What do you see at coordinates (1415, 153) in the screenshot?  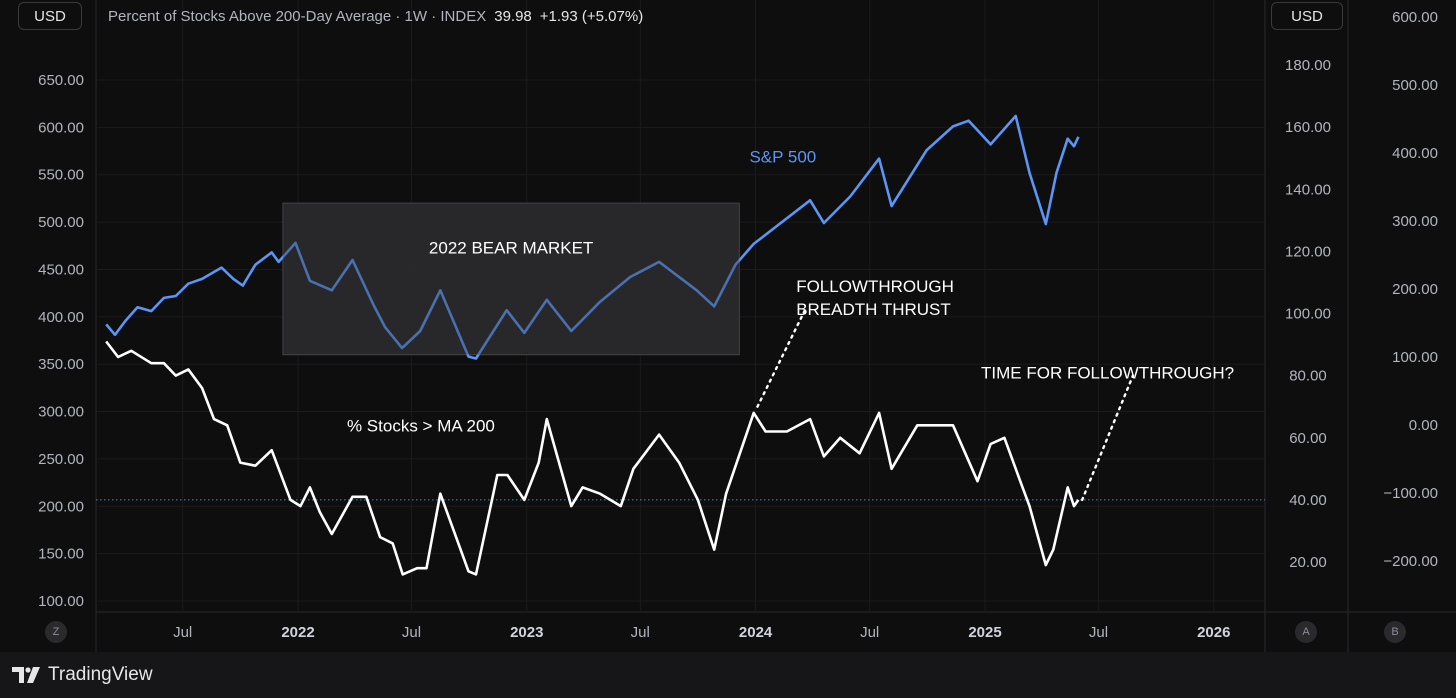 I see `right-axis-b-tick: 400.00` at bounding box center [1415, 153].